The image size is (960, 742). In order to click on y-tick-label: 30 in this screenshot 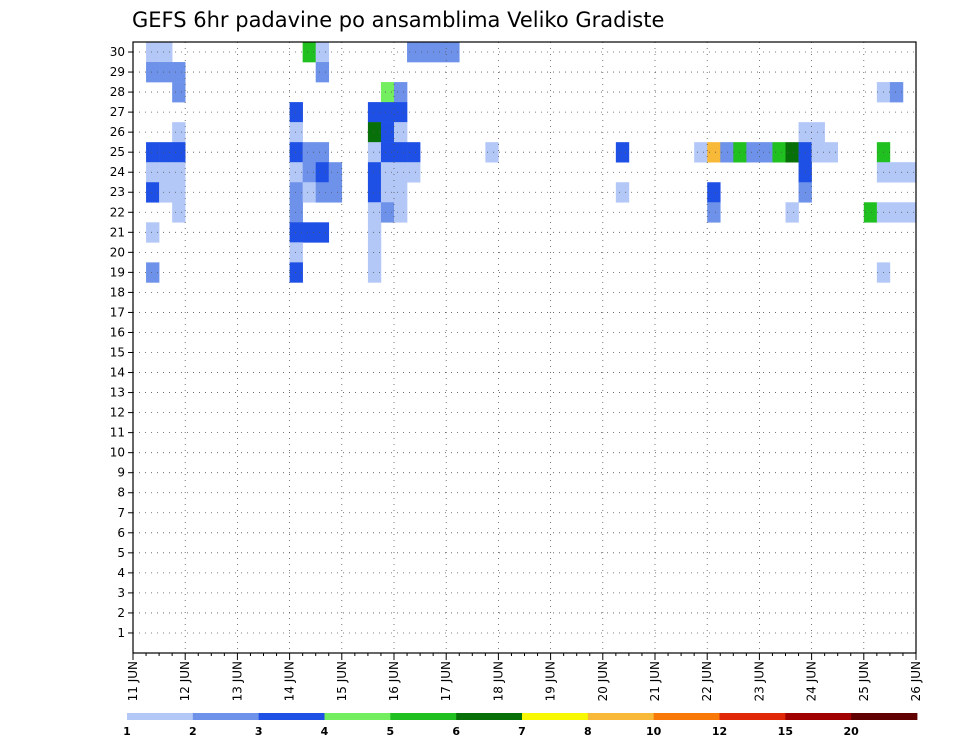, I will do `click(117, 52)`.